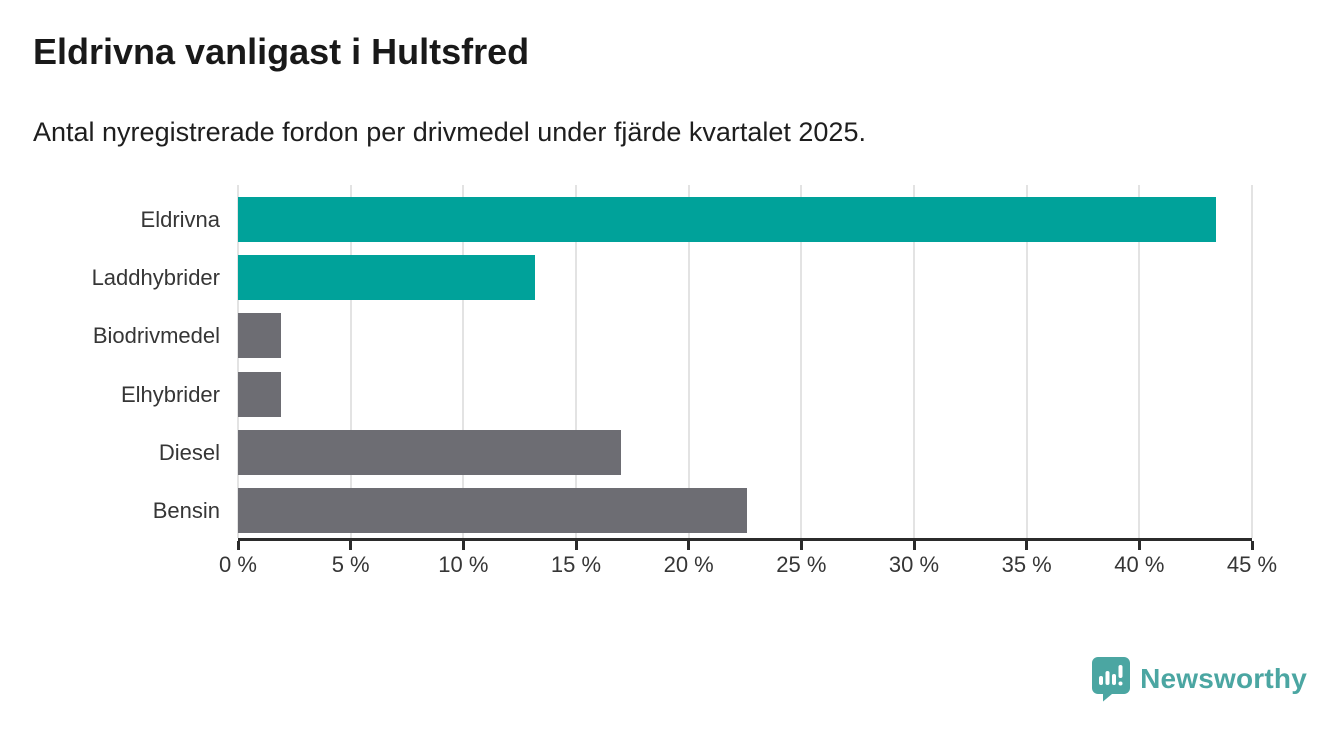 This screenshot has width=1340, height=733. Describe the element at coordinates (156, 336) in the screenshot. I see `category-label: Biodrivmedel` at that location.